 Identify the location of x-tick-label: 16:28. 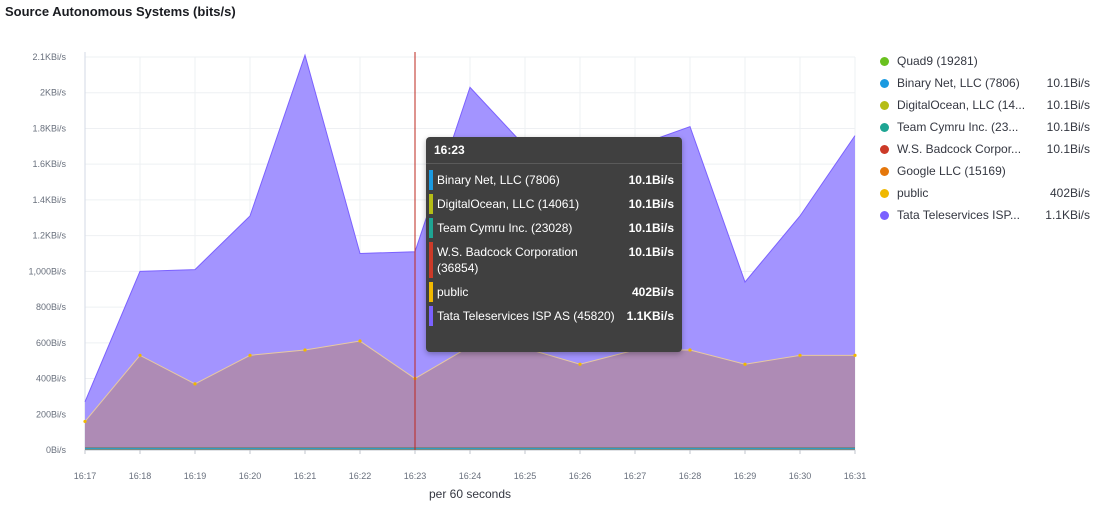
(690, 476).